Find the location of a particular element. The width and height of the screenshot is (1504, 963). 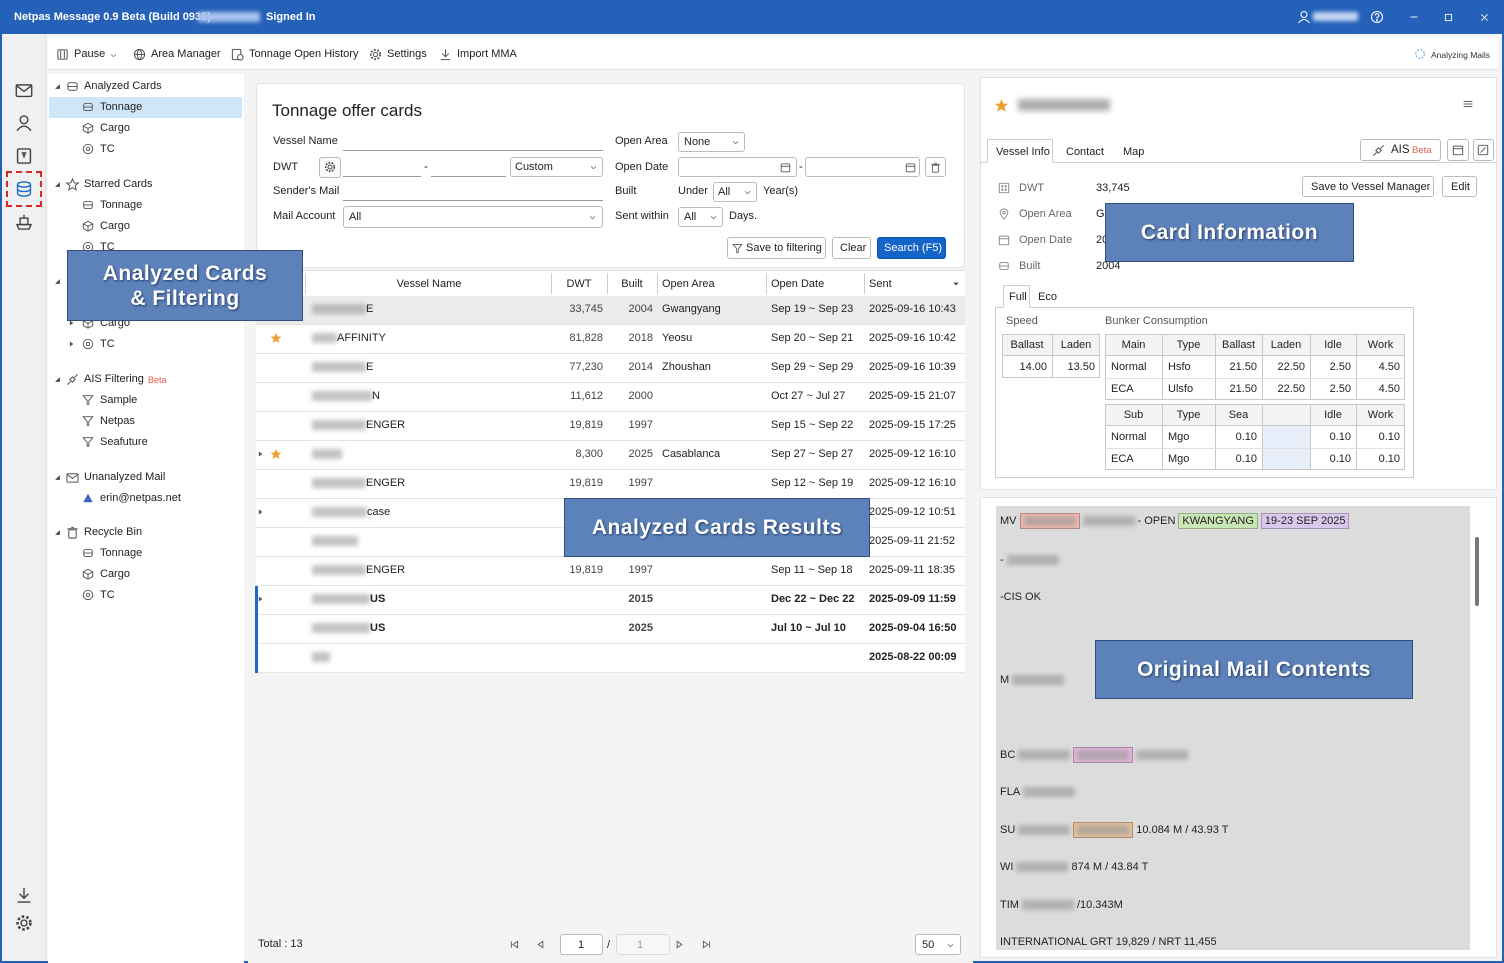

field-label: Open Area is located at coordinates (1045, 214).